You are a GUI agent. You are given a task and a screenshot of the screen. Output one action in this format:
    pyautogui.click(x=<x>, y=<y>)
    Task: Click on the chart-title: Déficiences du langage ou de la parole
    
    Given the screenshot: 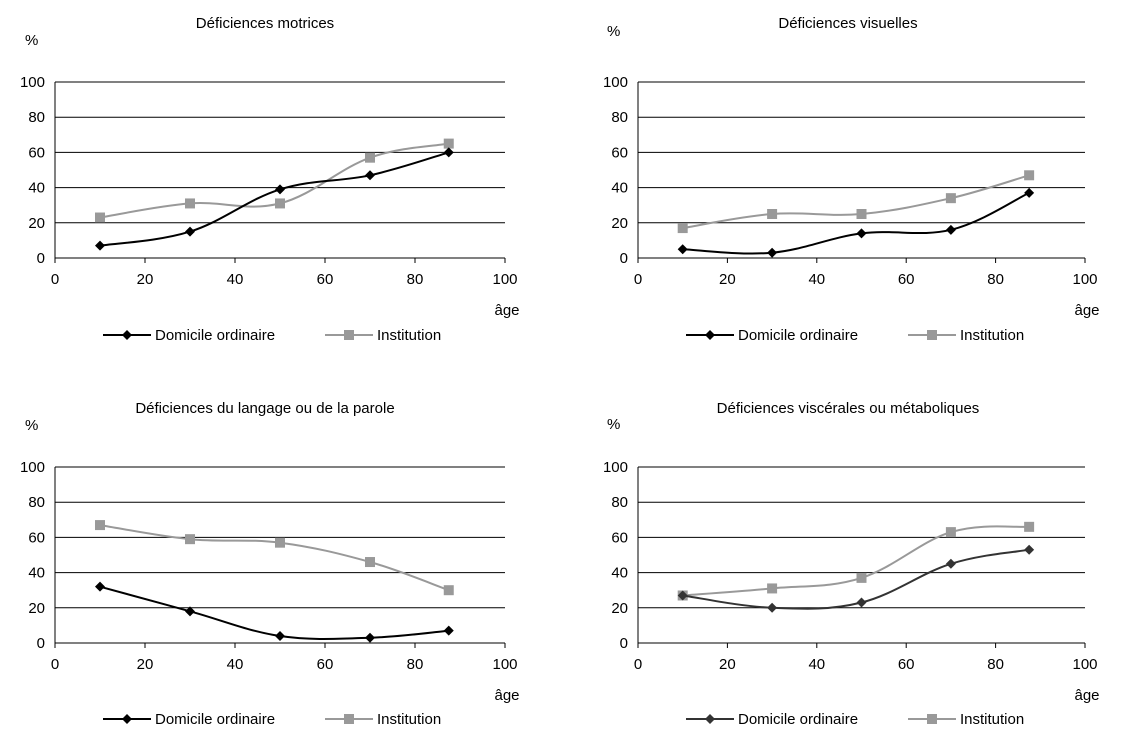 What is the action you would take?
    pyautogui.click(x=264, y=408)
    